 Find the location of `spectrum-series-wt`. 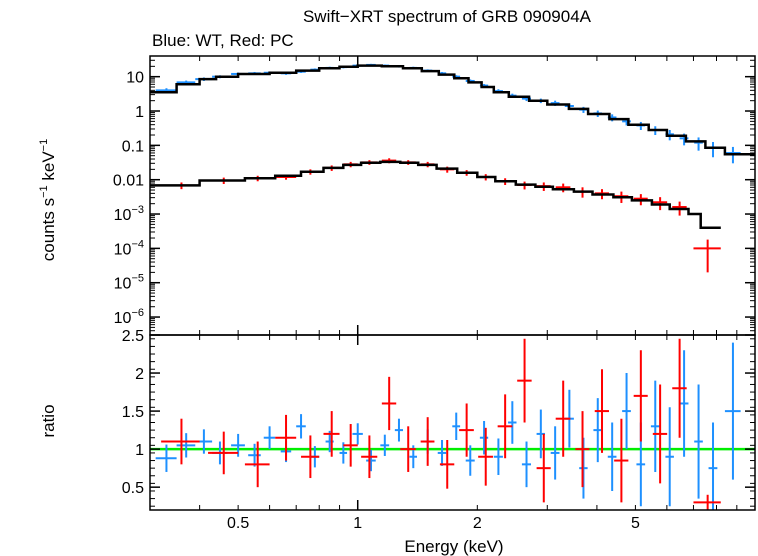

spectrum-series-wt is located at coordinates (448, 113).